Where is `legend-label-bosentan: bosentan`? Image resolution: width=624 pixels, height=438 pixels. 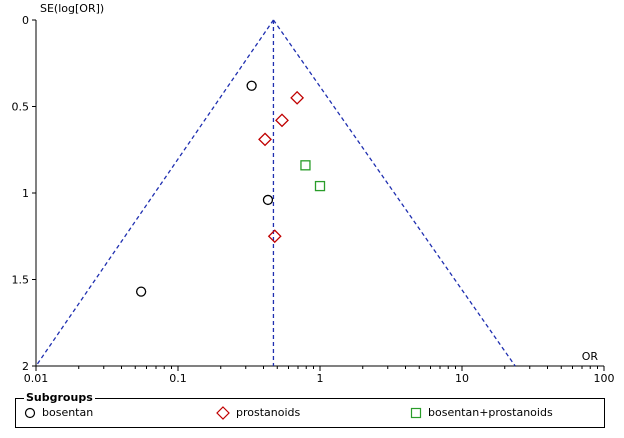 legend-label-bosentan: bosentan is located at coordinates (68, 412).